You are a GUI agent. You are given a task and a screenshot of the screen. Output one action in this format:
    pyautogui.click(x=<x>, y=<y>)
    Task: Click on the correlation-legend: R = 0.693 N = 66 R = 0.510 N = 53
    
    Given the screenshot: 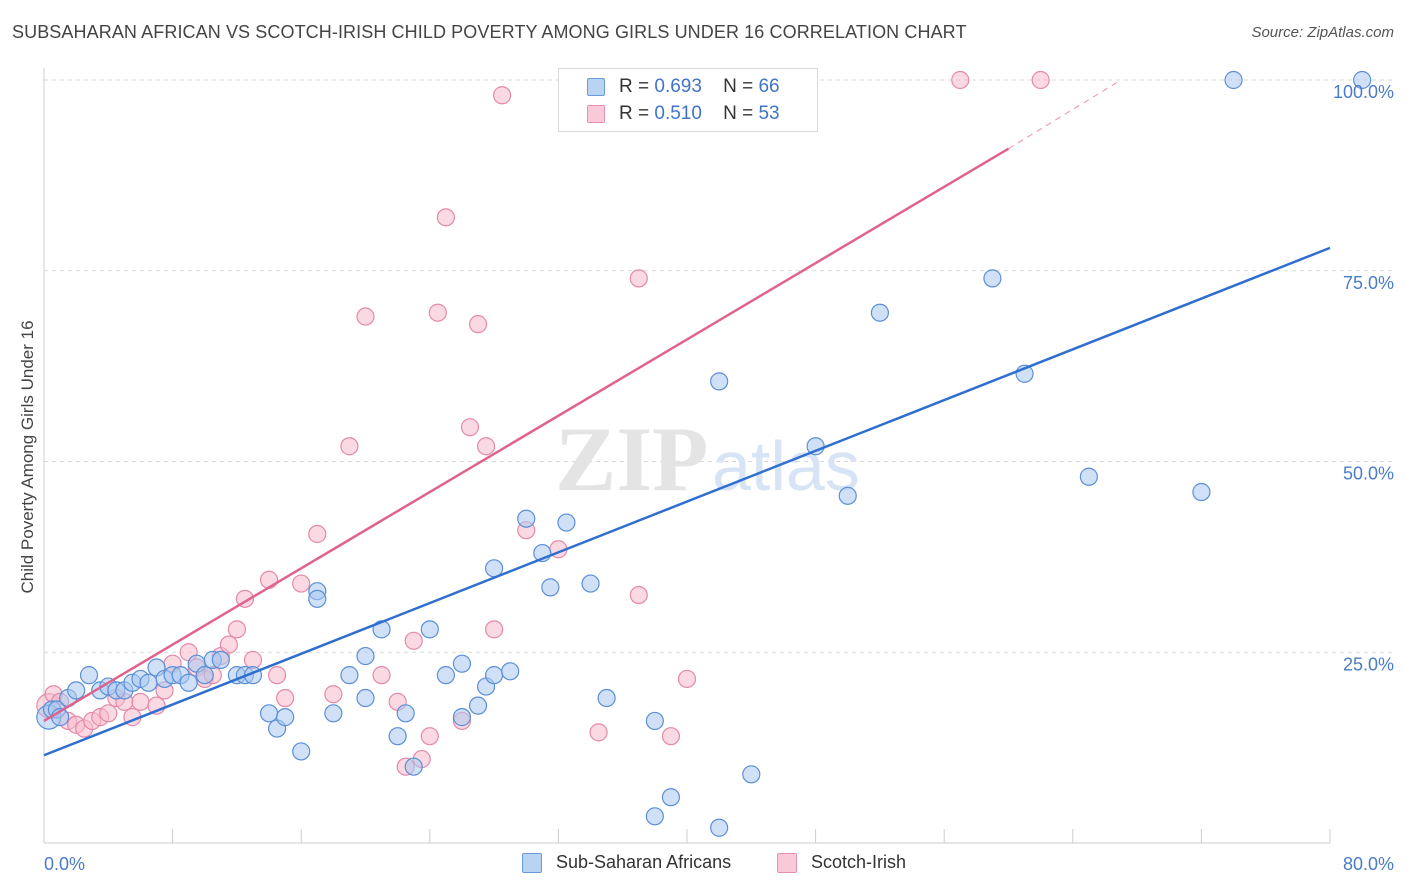 What is the action you would take?
    pyautogui.click(x=688, y=100)
    